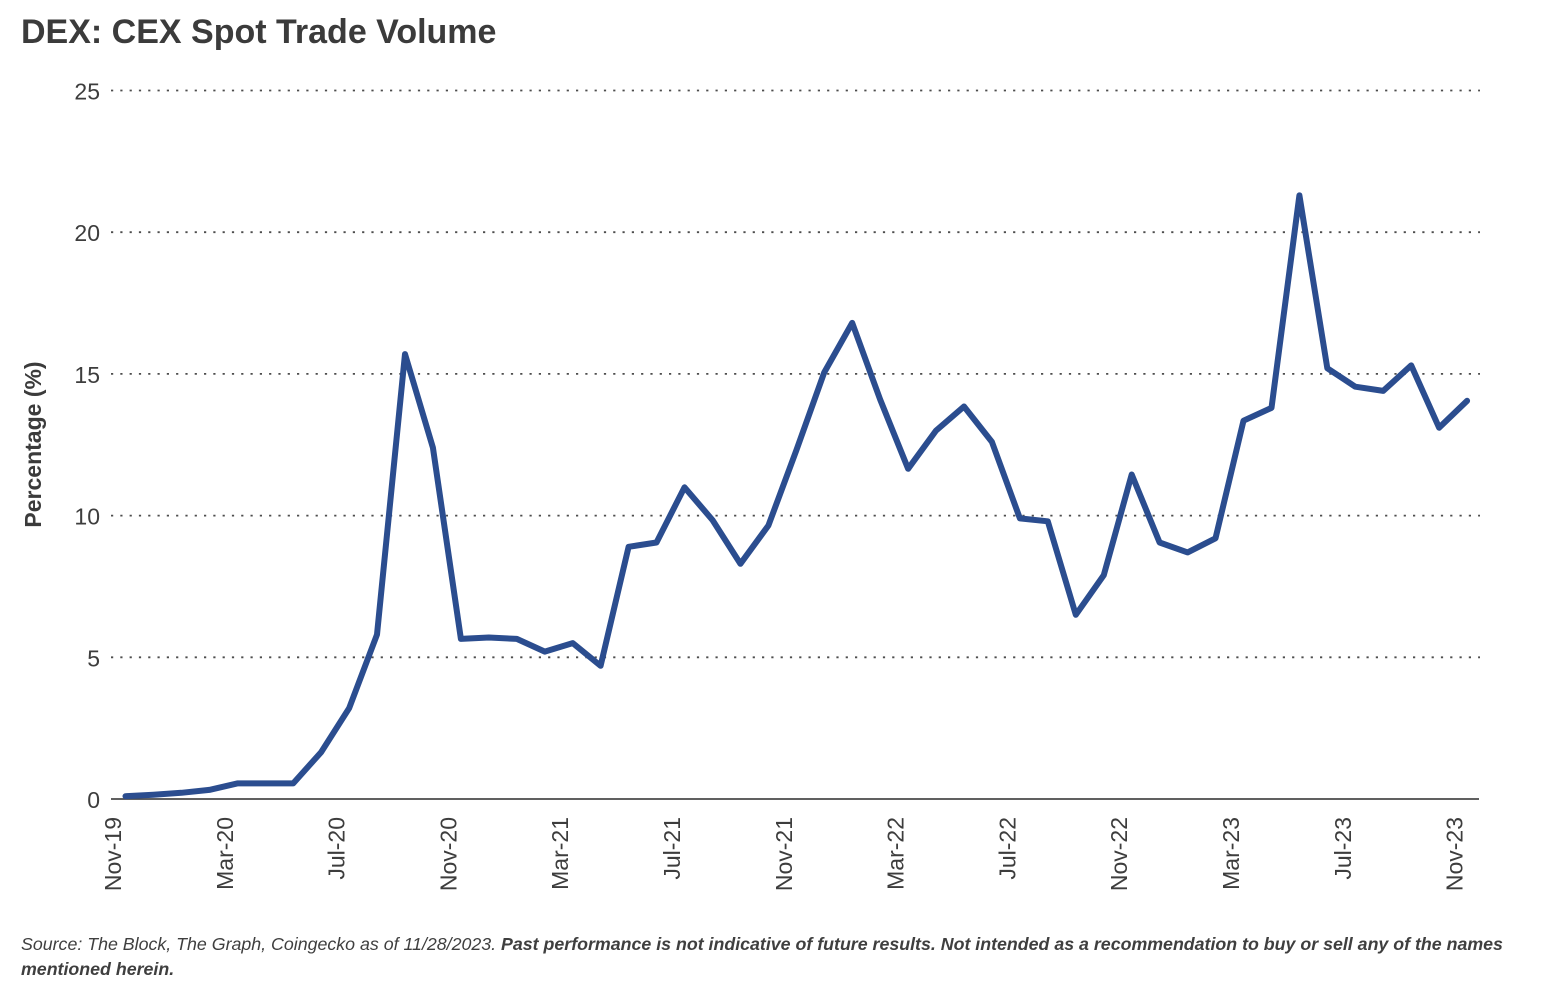  I want to click on svg-text: Mar-21, so click(560, 853).